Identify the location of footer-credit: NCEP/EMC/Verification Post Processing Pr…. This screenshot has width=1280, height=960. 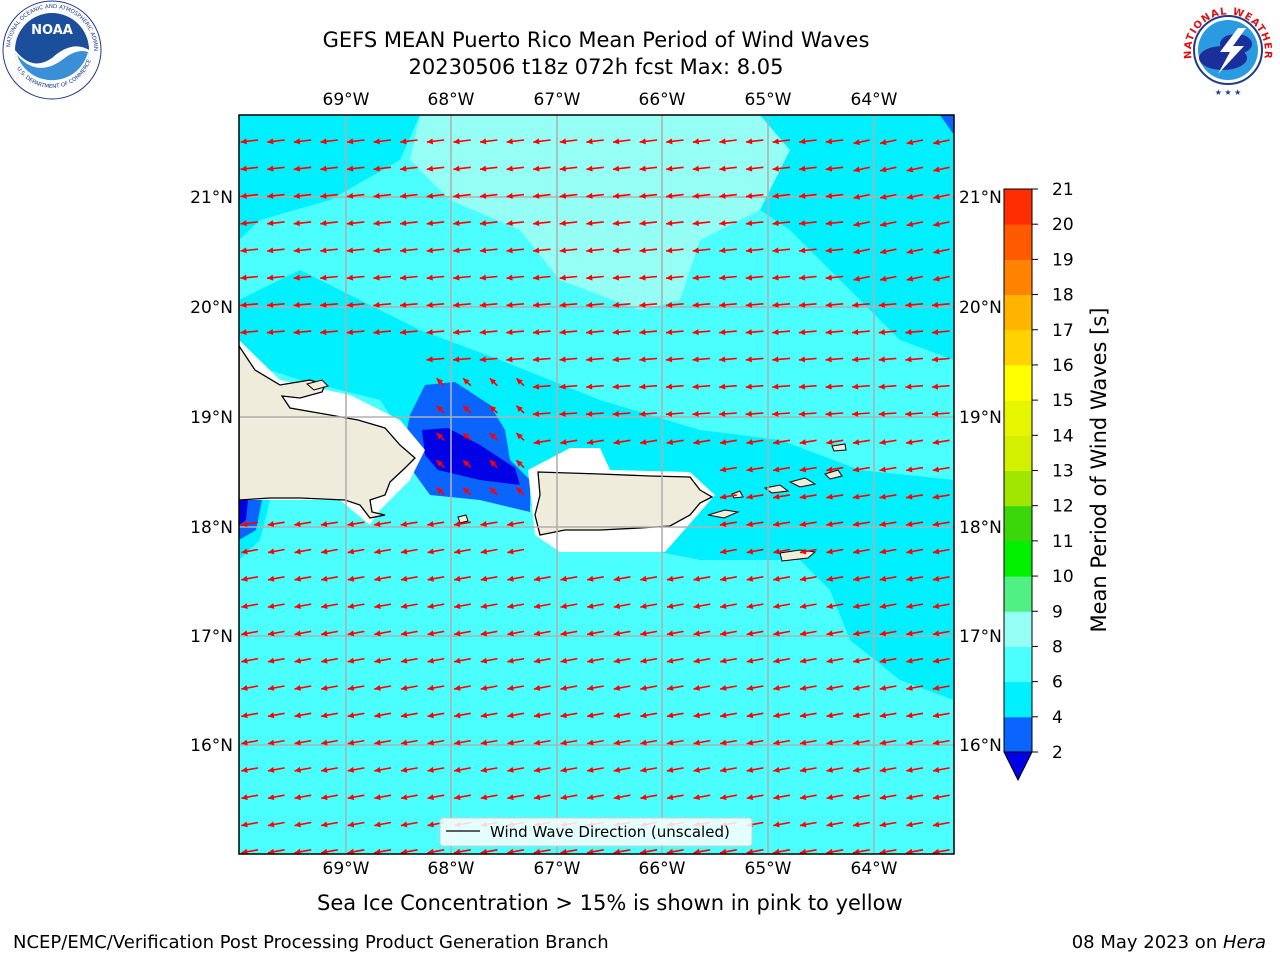
(311, 942).